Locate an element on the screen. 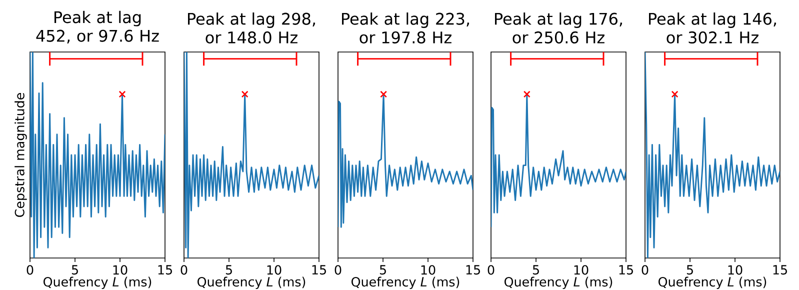  chart-title: Peak at lag 223, or 197.8 Hz is located at coordinates (405, 28).